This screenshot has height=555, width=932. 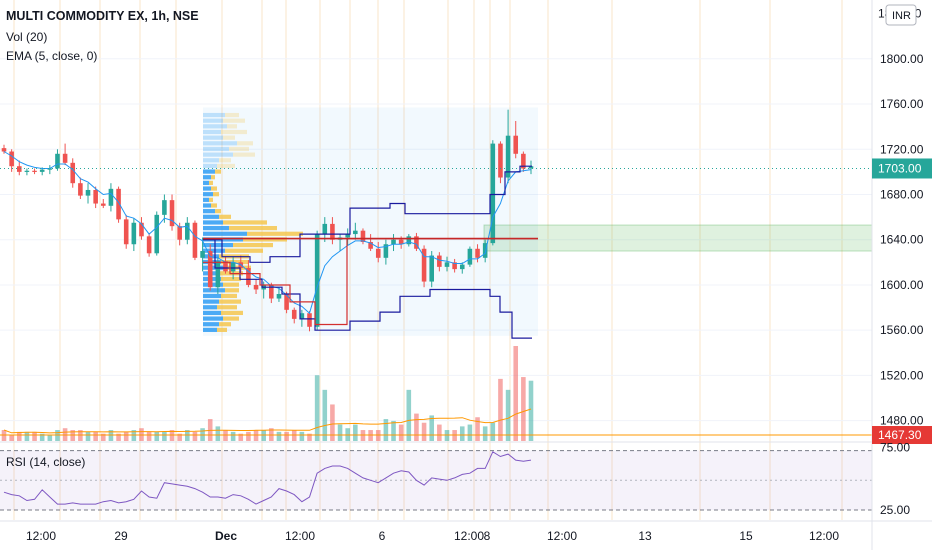 What do you see at coordinates (902, 59) in the screenshot?
I see `price-tick-label: 1800.00` at bounding box center [902, 59].